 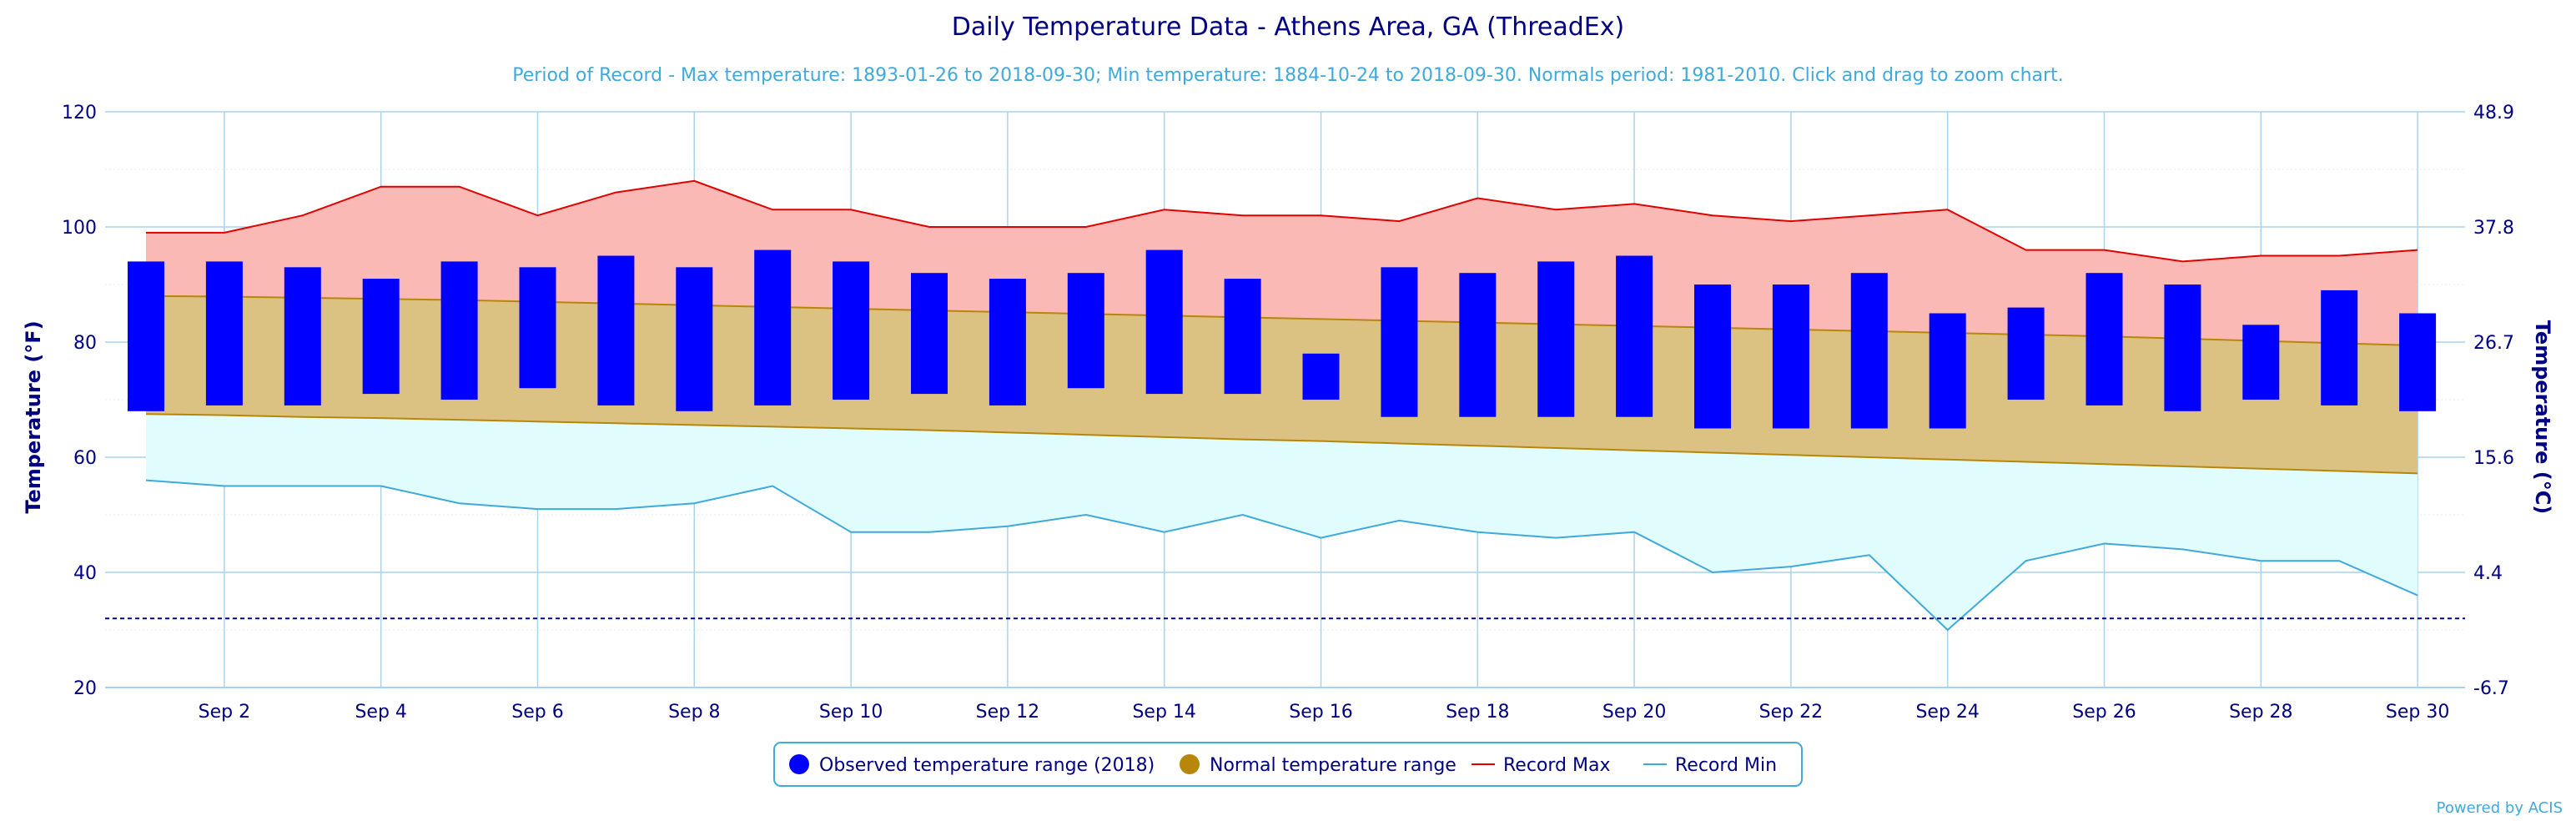 What do you see at coordinates (1282, 221) in the screenshot?
I see `record-max-line` at bounding box center [1282, 221].